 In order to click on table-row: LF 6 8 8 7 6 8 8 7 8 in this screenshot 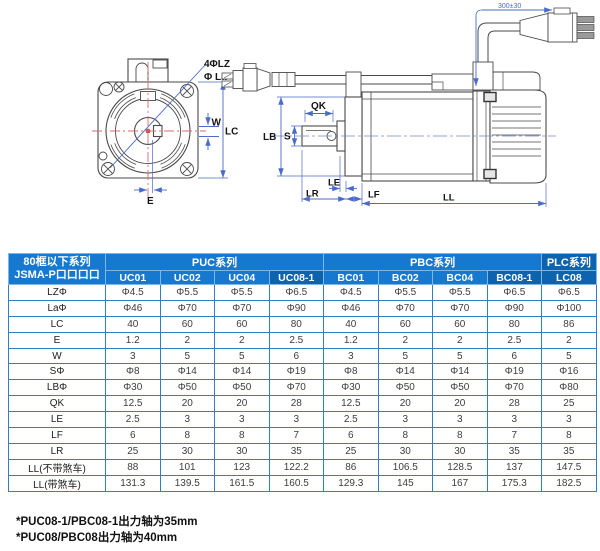, I will do `click(302, 435)`.